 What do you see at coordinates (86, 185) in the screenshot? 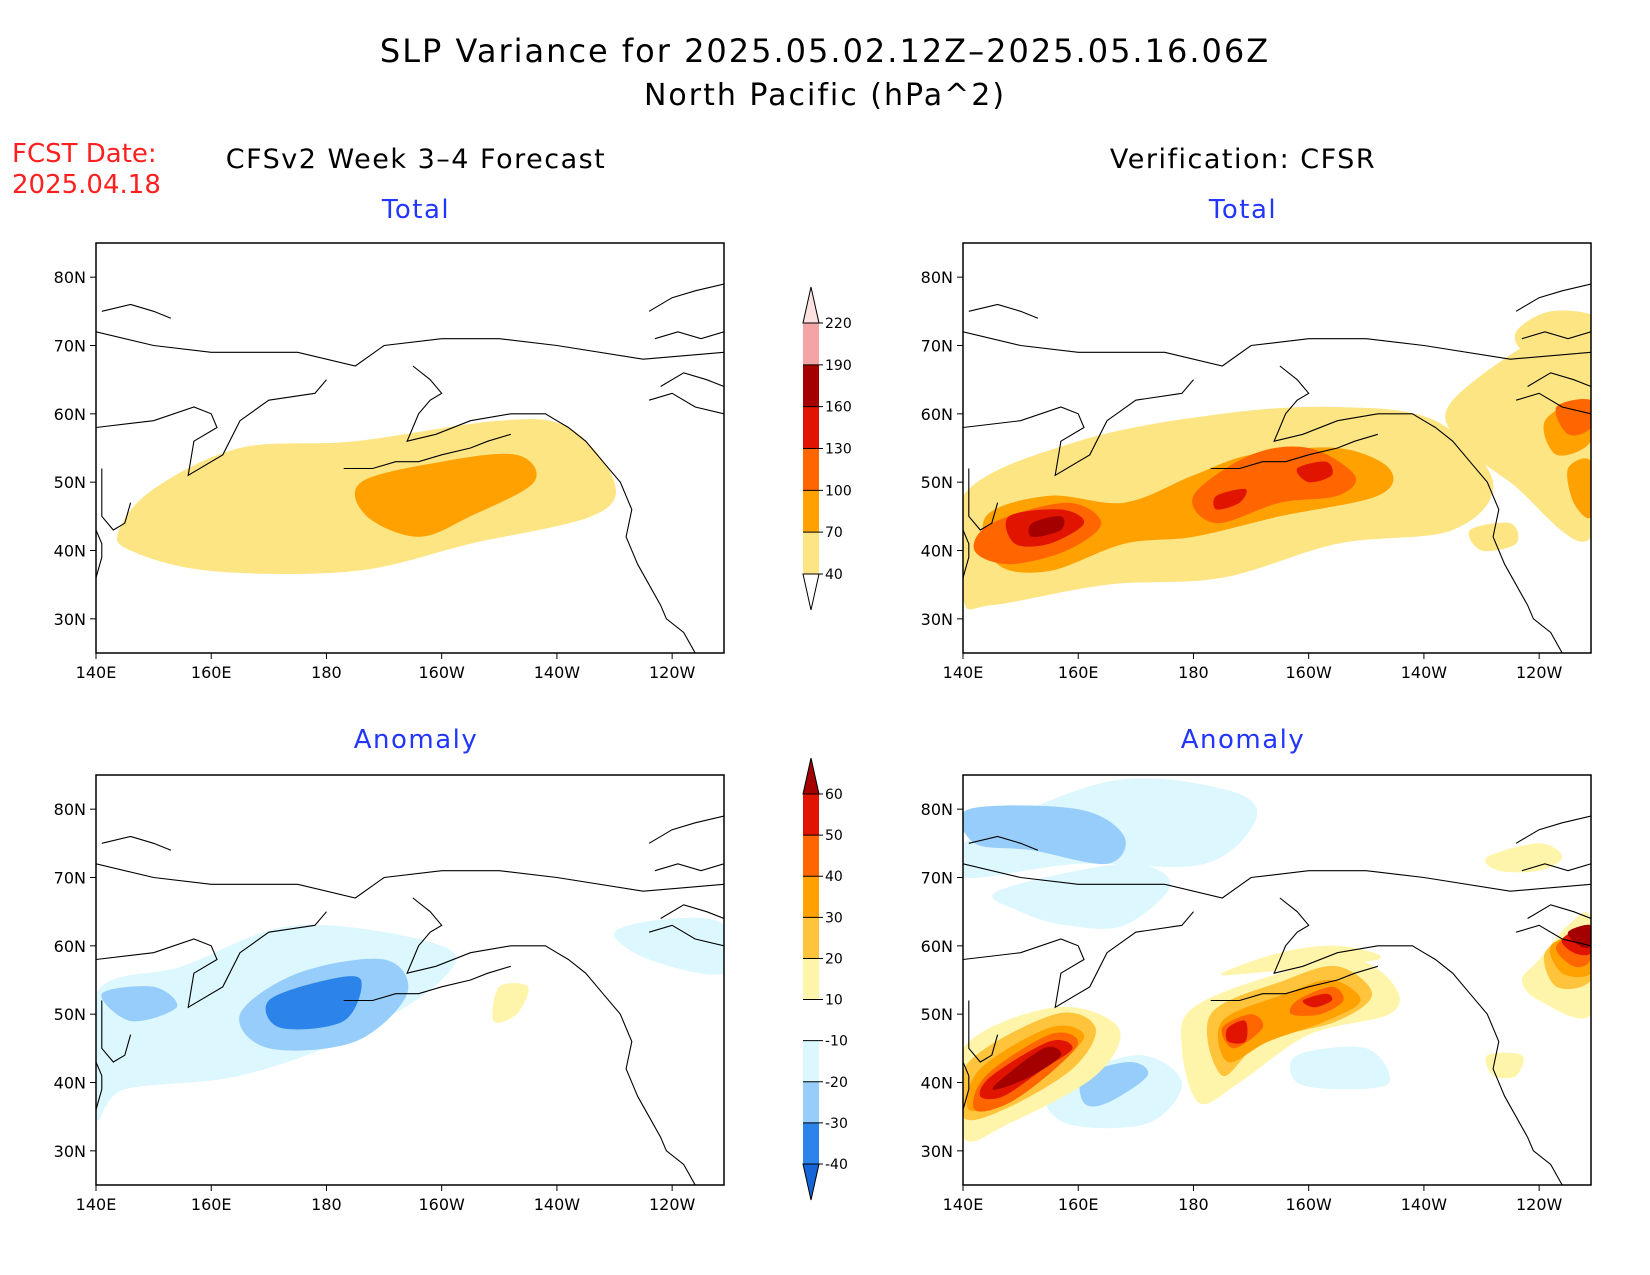
I see `fcst-date-value: 2025.04.18` at bounding box center [86, 185].